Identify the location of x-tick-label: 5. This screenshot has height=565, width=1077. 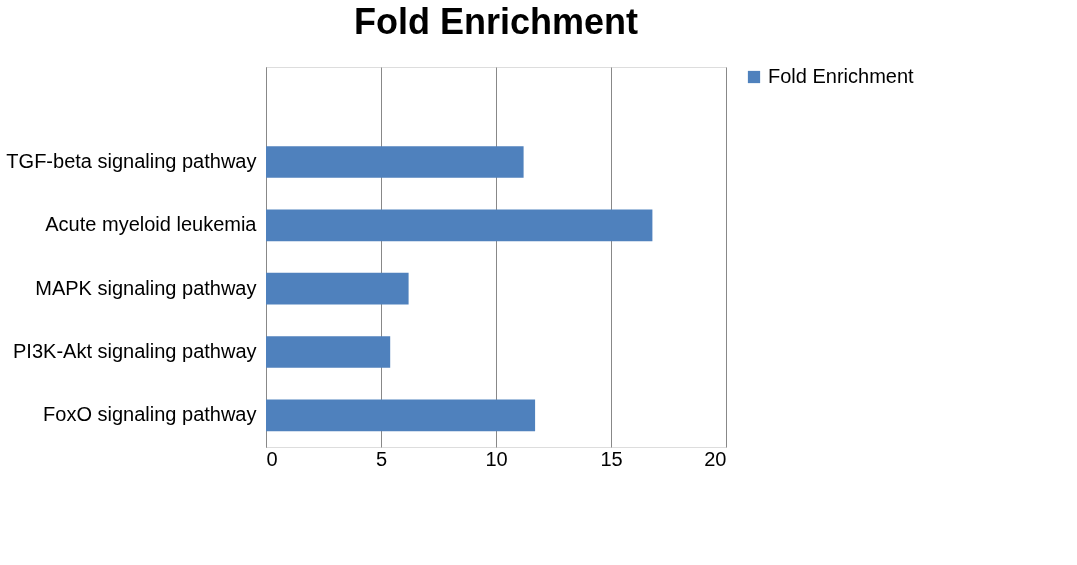
(381, 458).